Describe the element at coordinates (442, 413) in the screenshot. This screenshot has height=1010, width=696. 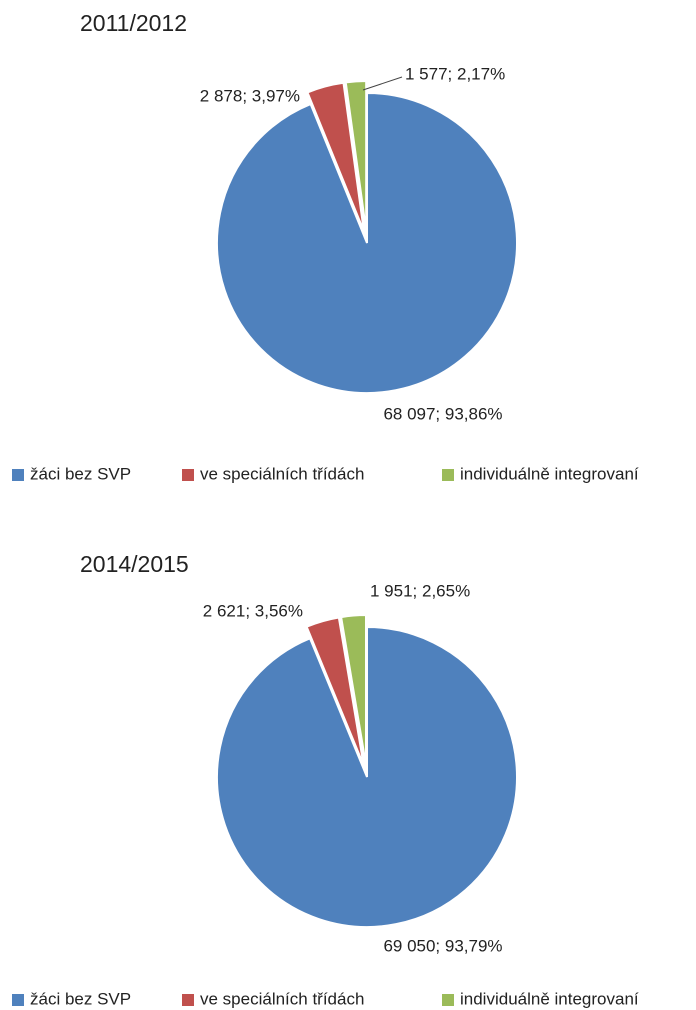
I see `data-label: 68 097; 93,86%` at that location.